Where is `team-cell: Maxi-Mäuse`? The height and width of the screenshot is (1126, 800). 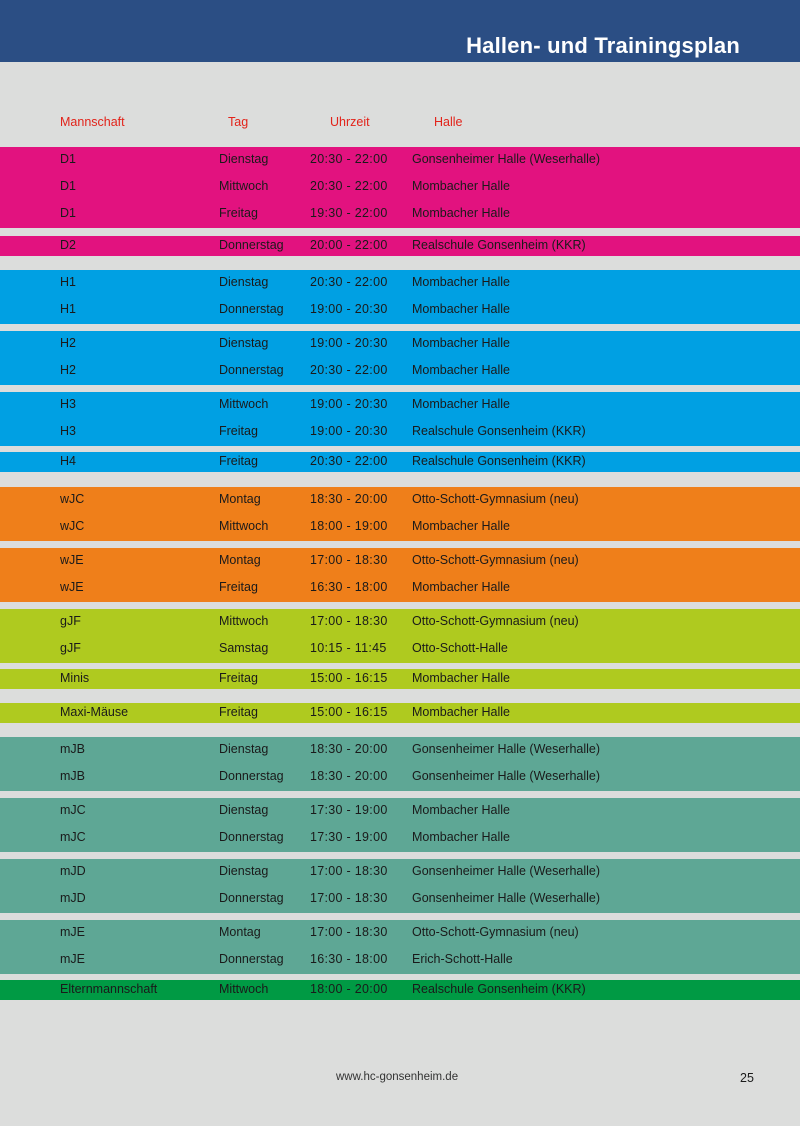
team-cell: Maxi-Mäuse is located at coordinates (94, 712).